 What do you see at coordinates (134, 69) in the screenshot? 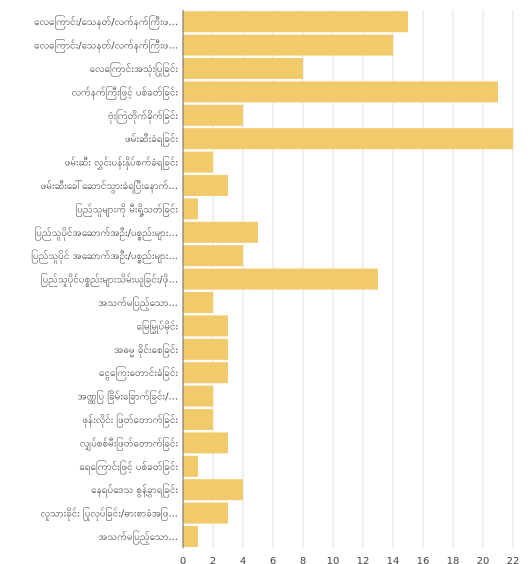
I see `category-label: လေကြောင်းအသုံးပြုခြင်း` at bounding box center [134, 69].